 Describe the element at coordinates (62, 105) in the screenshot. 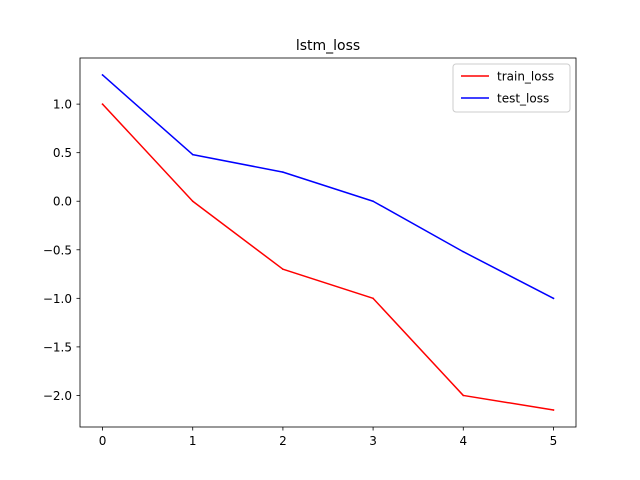

I see `y-tick-label: 1.0` at that location.